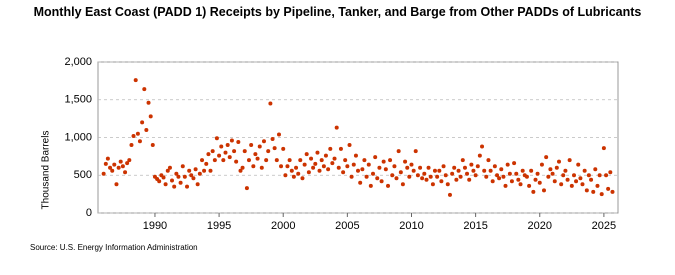 The image size is (675, 275). Describe the element at coordinates (78, 137) in the screenshot. I see `y-tick-label: 1,000` at that location.